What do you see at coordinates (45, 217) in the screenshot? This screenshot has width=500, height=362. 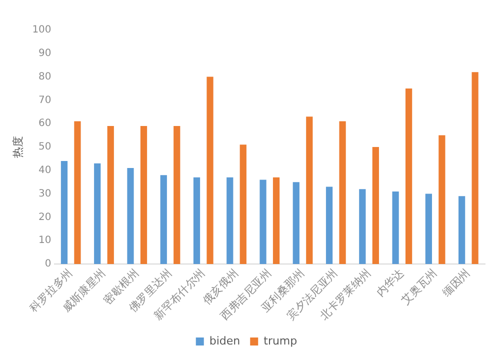 I see `y-tick-label: 20` at bounding box center [45, 217].